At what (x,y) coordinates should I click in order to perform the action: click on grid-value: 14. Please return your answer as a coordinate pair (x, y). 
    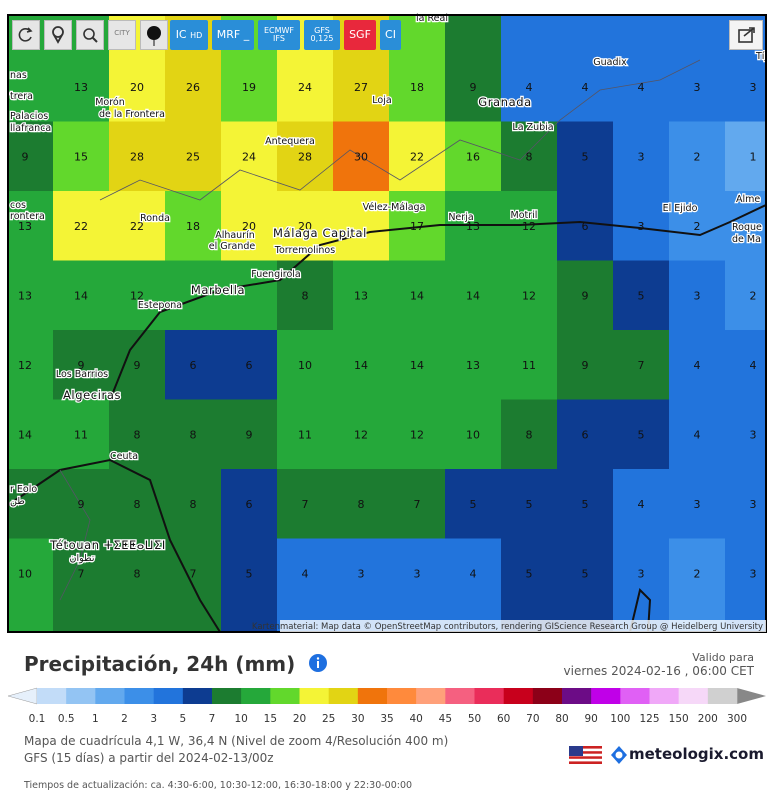
    Looking at the image, I should click on (81, 296).